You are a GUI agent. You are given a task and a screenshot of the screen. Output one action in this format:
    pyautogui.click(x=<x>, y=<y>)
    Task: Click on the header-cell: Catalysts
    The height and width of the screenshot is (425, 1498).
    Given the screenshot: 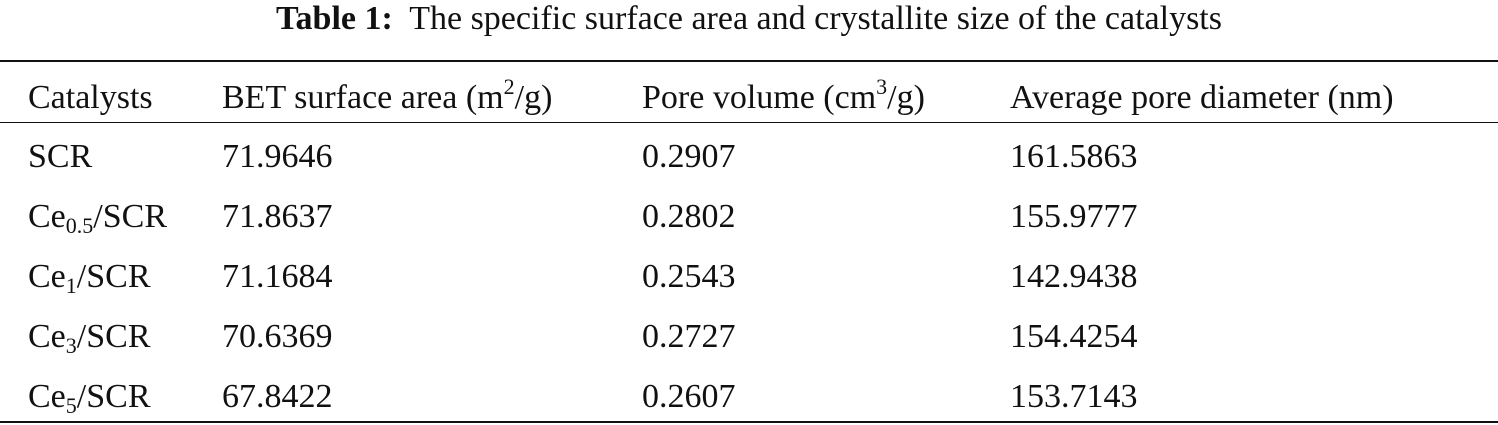 What is the action you would take?
    pyautogui.click(x=90, y=98)
    